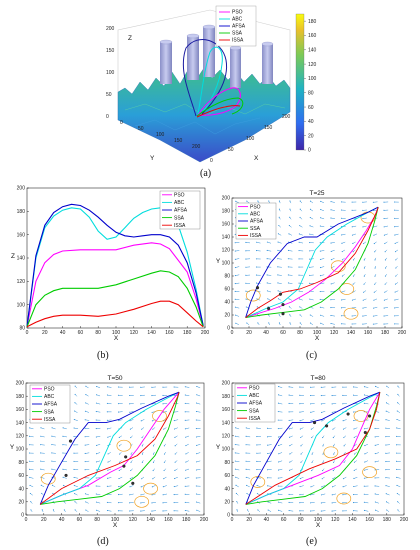 Image resolution: width=420 pixels, height=550 pixels. What do you see at coordinates (238, 41) in the screenshot?
I see `legend-a-label: ISSA` at bounding box center [238, 41].